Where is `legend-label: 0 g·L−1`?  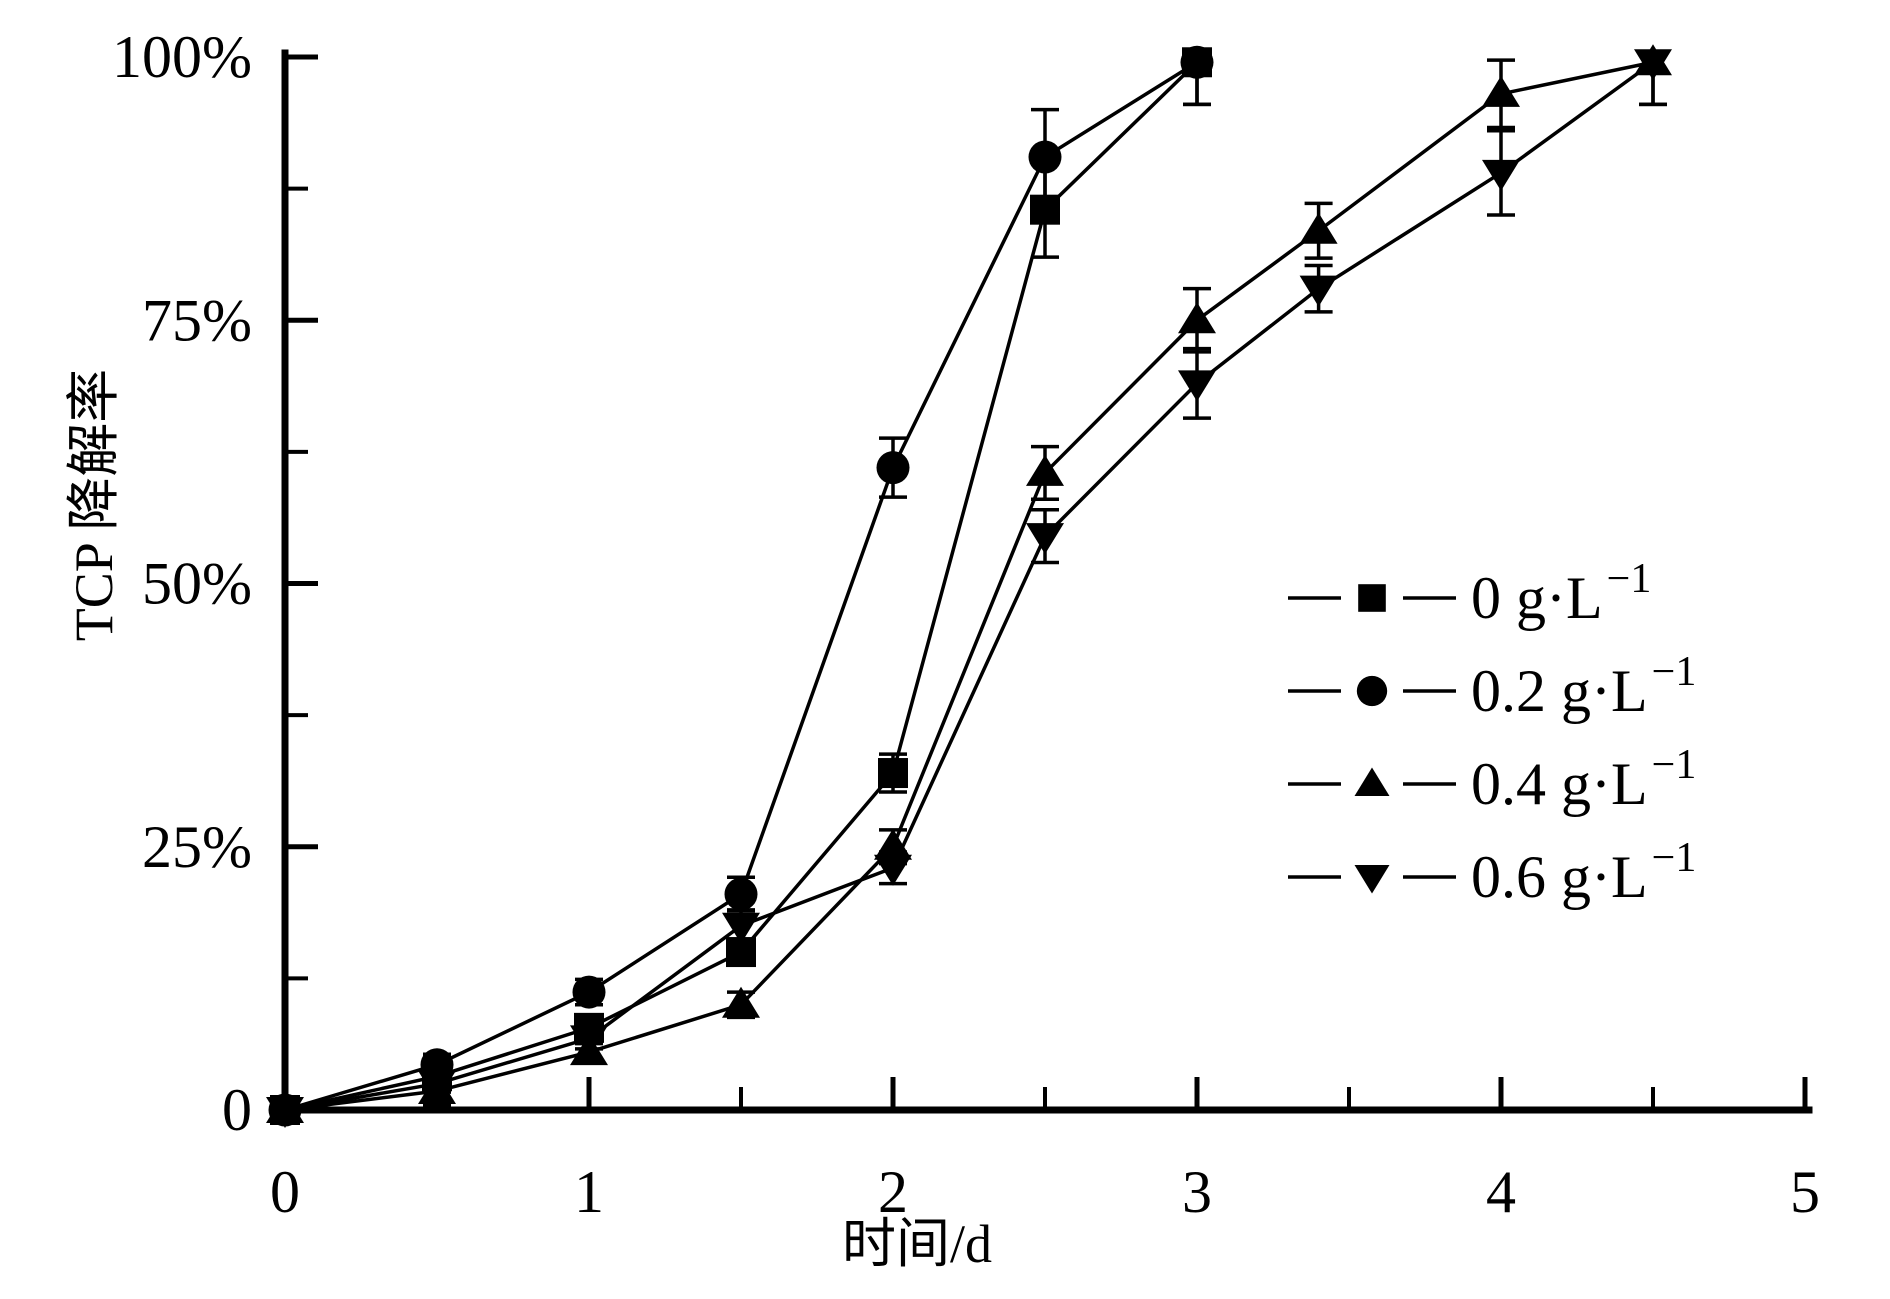 legend-label: 0 g·L−1 is located at coordinates (1561, 593).